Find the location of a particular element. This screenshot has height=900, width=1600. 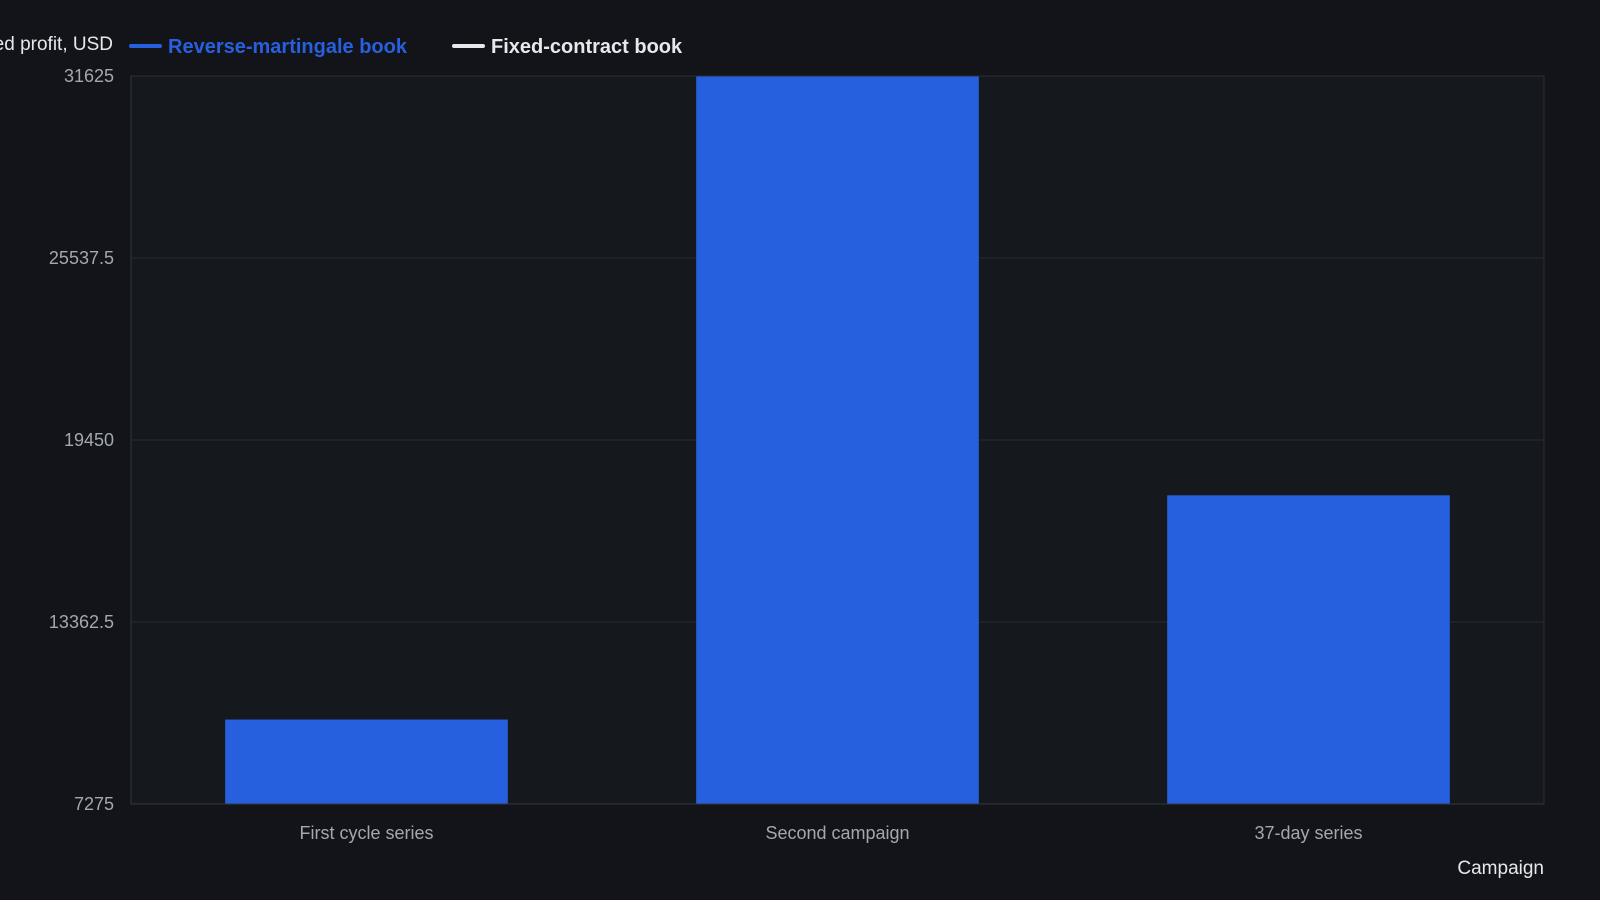

x-axis-label: Campaign is located at coordinates (1500, 868).